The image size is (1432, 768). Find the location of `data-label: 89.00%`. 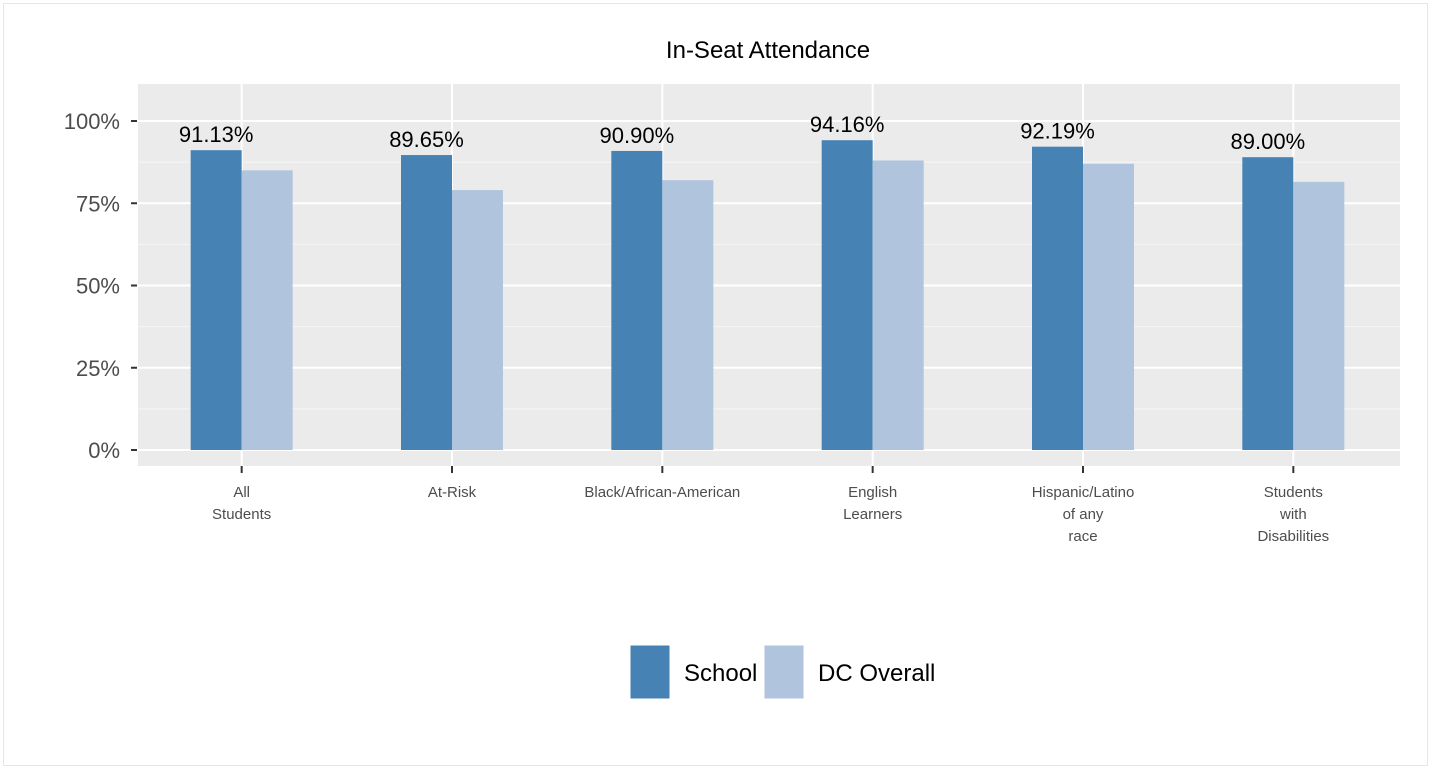

data-label: 89.00% is located at coordinates (1268, 141).